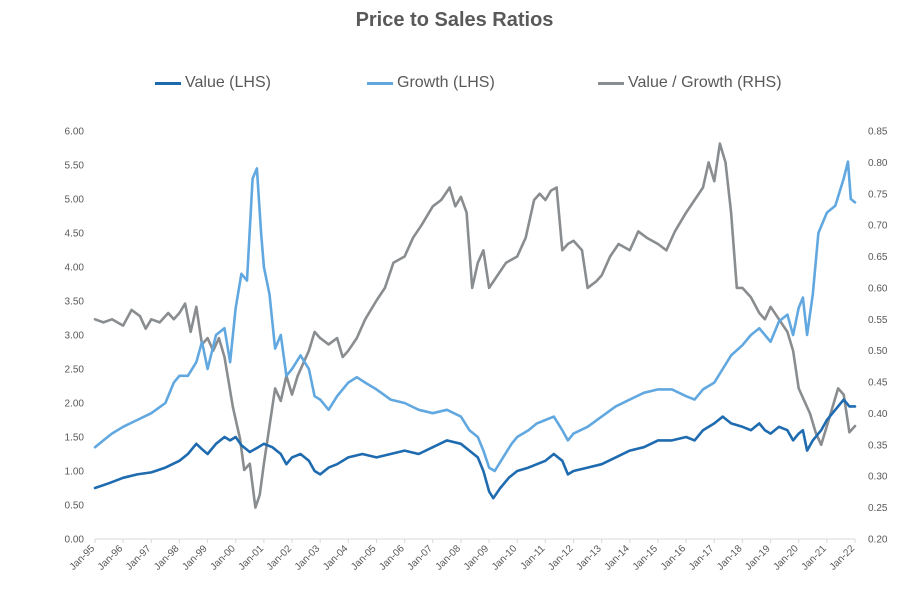 The image size is (909, 592). I want to click on chart-title: Price to Sales Ratios, so click(454, 20).